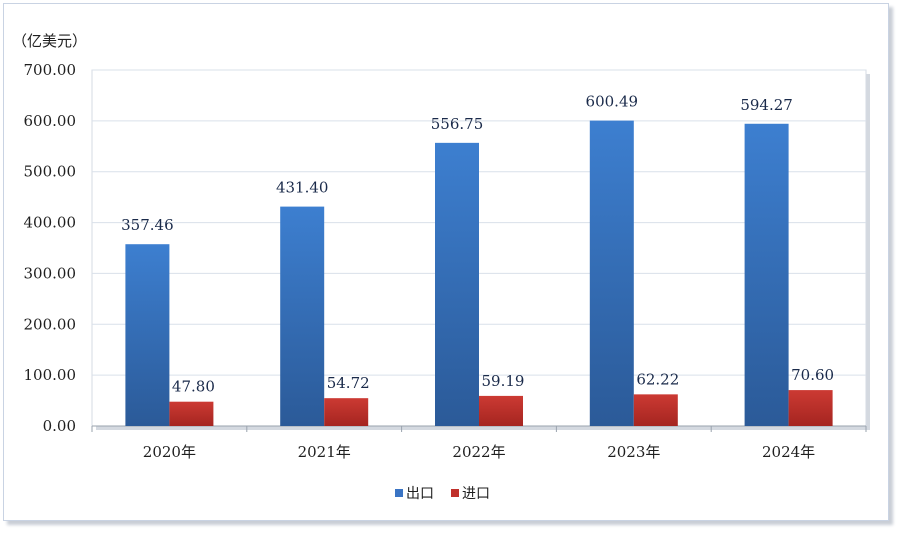  I want to click on legend-label-import: 进口, so click(476, 494).